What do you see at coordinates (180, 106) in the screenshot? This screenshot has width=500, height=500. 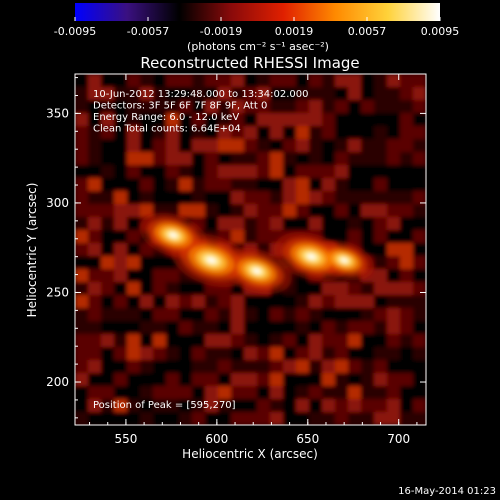 I see `annotation-line: Detectors: 3F 5F 6F 7F 8F 9F, Att 0` at bounding box center [180, 106].